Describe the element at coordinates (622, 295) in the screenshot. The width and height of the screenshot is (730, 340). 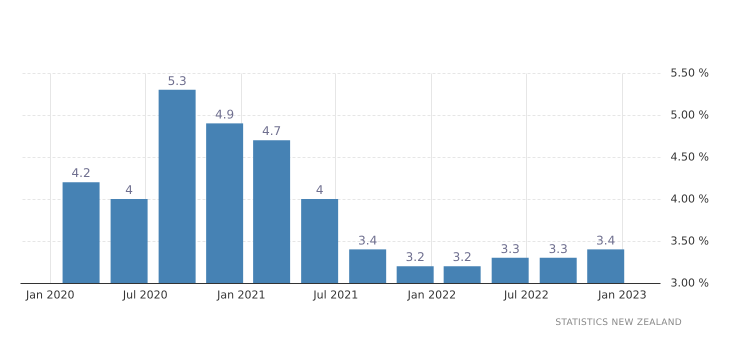
I see `x-tick-label: Jan 2023` at that location.